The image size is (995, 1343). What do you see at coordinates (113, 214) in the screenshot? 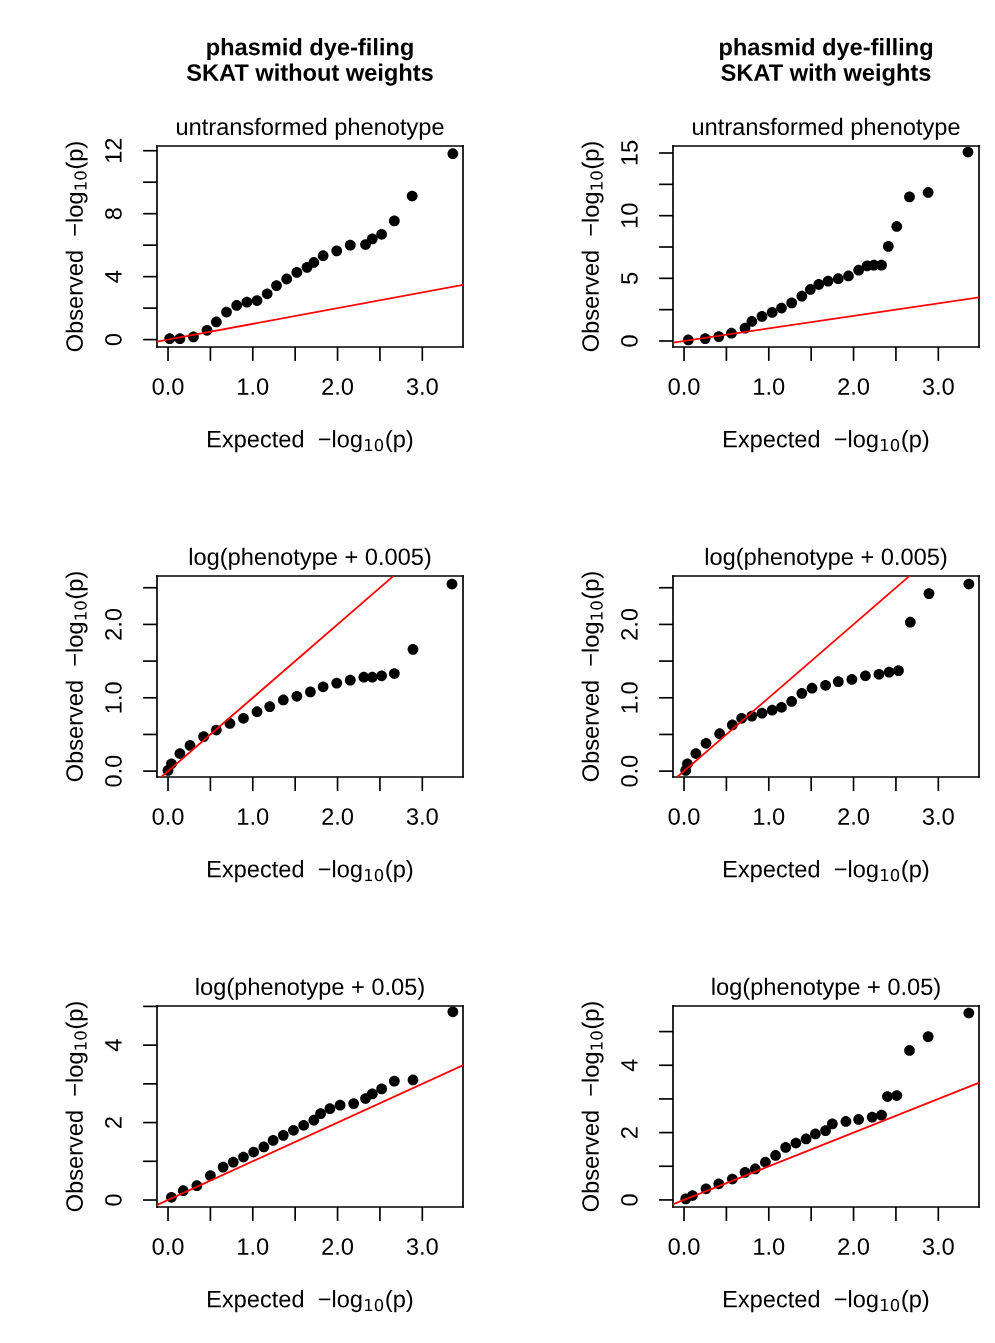
I see `y-tick-label: 8` at bounding box center [113, 214].